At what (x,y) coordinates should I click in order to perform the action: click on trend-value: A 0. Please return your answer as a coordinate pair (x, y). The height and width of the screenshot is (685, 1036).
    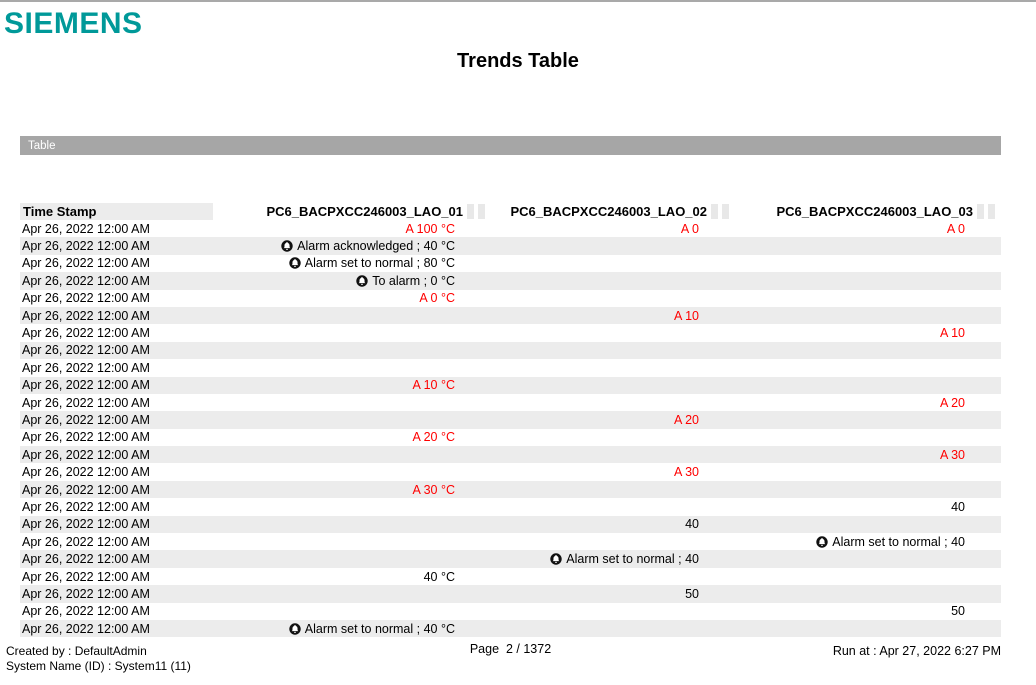
    Looking at the image, I should click on (955, 228).